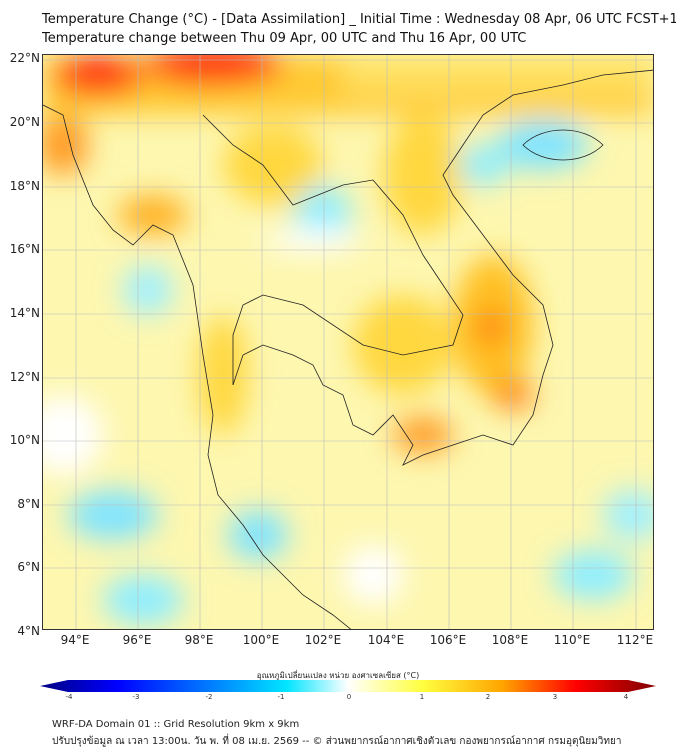 The width and height of the screenshot is (676, 756). Describe the element at coordinates (28, 631) in the screenshot. I see `lat-label: 4°N` at that location.